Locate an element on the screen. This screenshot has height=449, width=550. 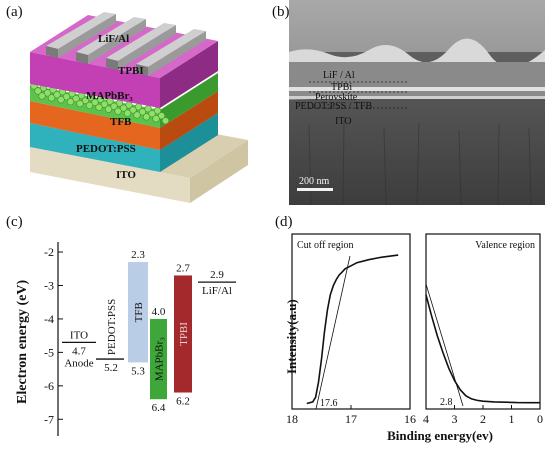
energy-tick-label: -7 is located at coordinates (49, 419).